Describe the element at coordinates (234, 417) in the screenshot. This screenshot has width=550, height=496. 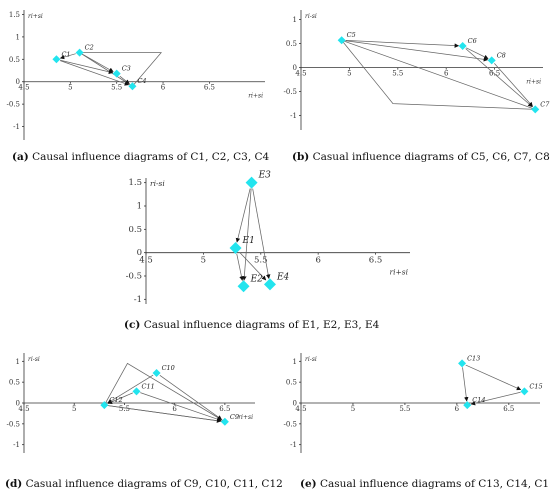
I see `node-label: C9` at that location.